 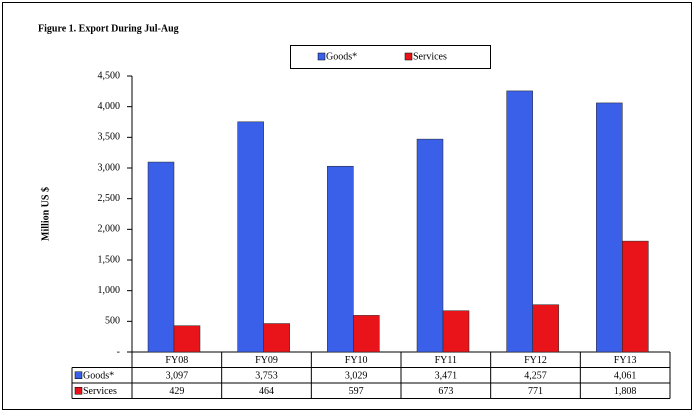 What do you see at coordinates (535, 391) in the screenshot?
I see `table-value: 771` at bounding box center [535, 391].